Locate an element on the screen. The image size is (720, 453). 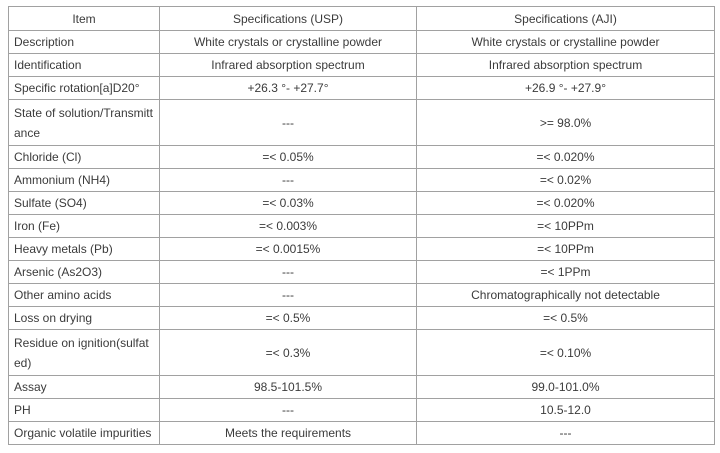
table-row: Heavy metals (Pb) =< 0.0015% =< 10PPm is located at coordinates (361, 249).